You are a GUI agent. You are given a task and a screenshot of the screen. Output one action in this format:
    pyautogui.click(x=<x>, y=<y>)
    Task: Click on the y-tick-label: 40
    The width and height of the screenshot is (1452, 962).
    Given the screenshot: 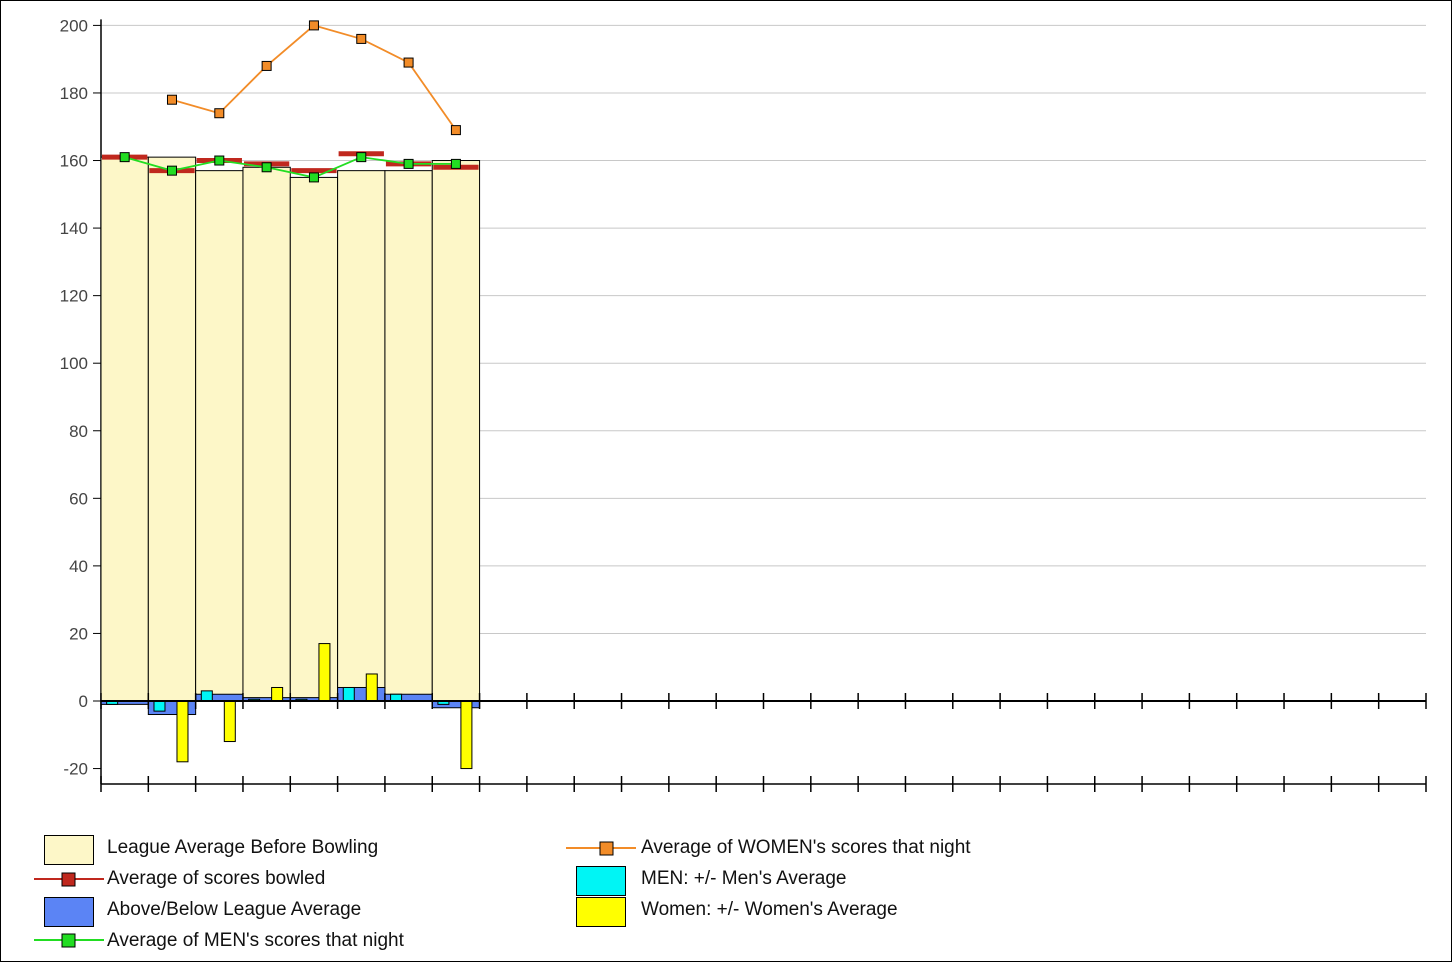 What is the action you would take?
    pyautogui.click(x=78, y=566)
    